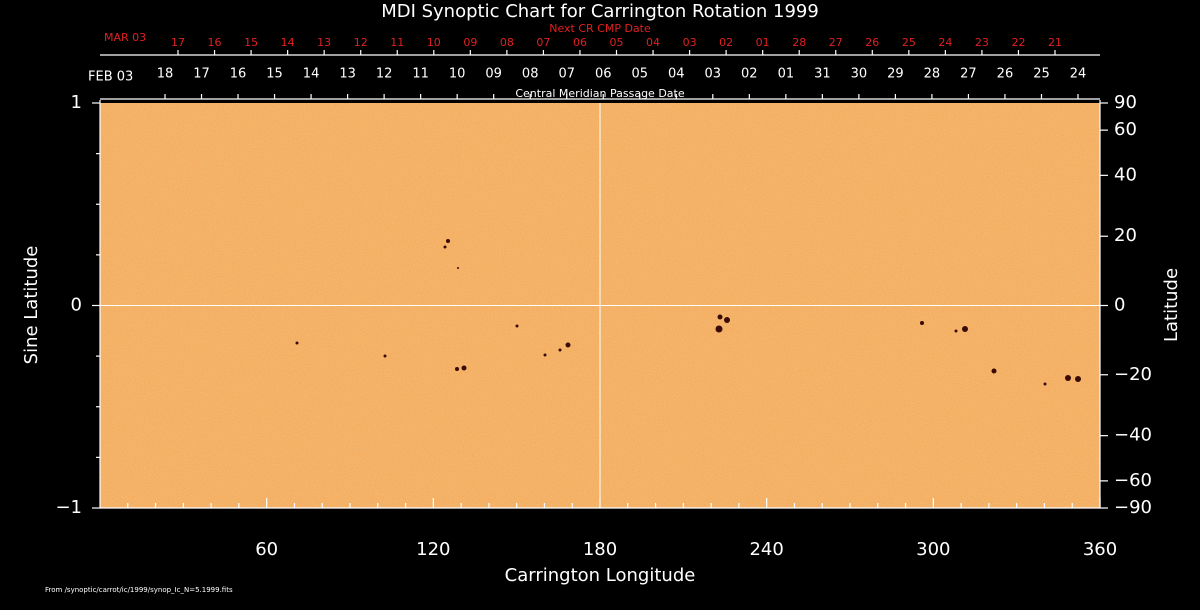 Image resolution: width=1200 pixels, height=610 pixels. What do you see at coordinates (457, 74) in the screenshot?
I see `top-dates-label: 10` at bounding box center [457, 74].